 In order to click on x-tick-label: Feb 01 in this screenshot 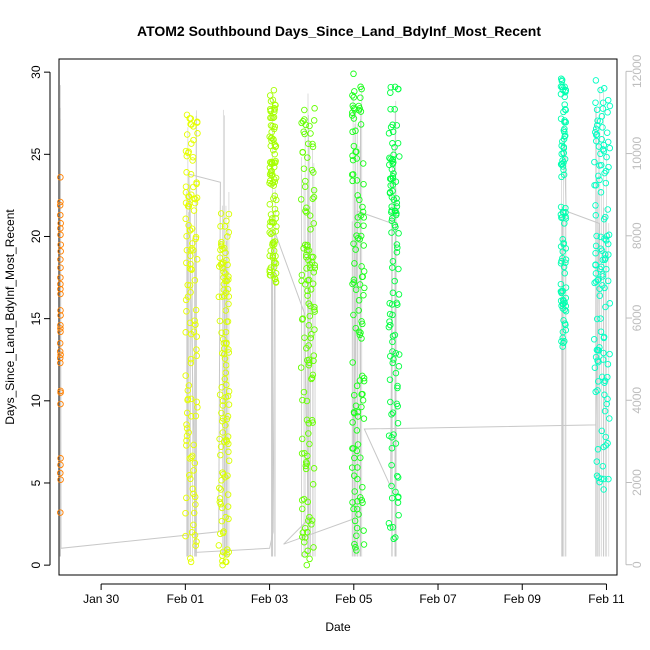, I will do `click(186, 599)`.